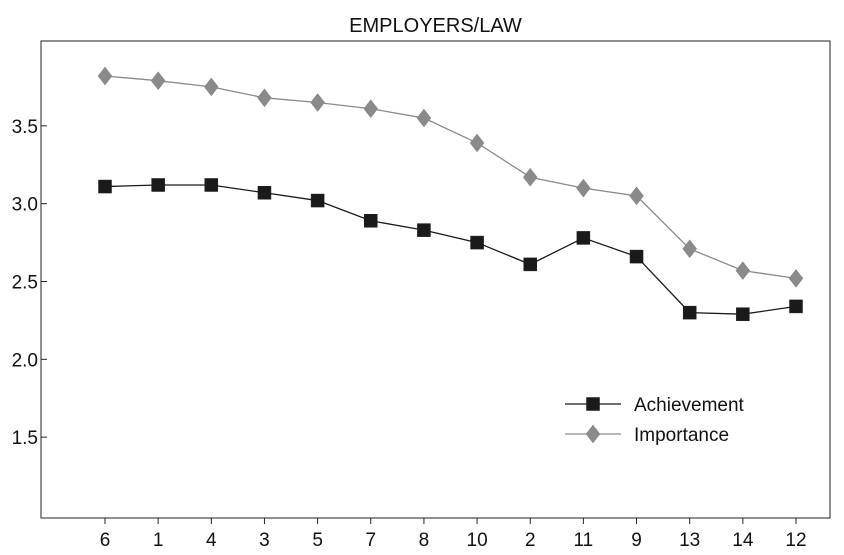  What do you see at coordinates (264, 540) in the screenshot?
I see `x-tick-label: 3` at bounding box center [264, 540].